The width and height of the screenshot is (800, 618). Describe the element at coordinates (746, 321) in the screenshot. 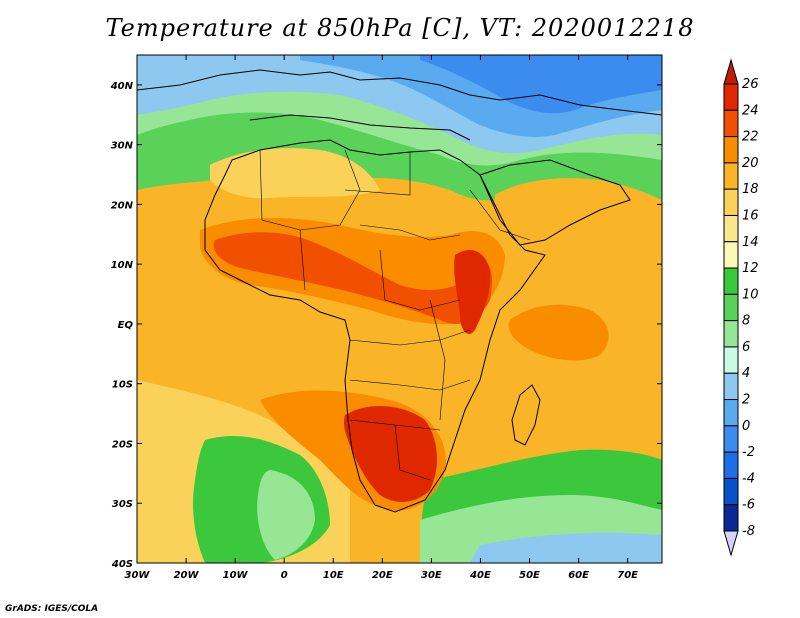

I see `colorbar-label: 8` at that location.